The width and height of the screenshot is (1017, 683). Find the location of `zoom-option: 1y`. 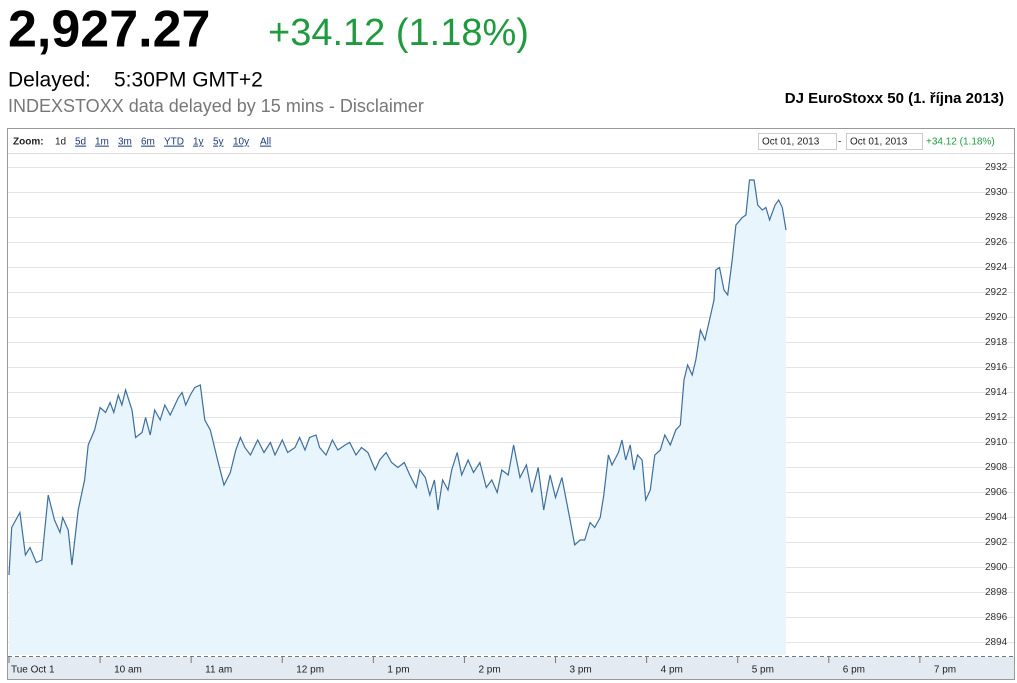

zoom-option: 1y is located at coordinates (198, 142).